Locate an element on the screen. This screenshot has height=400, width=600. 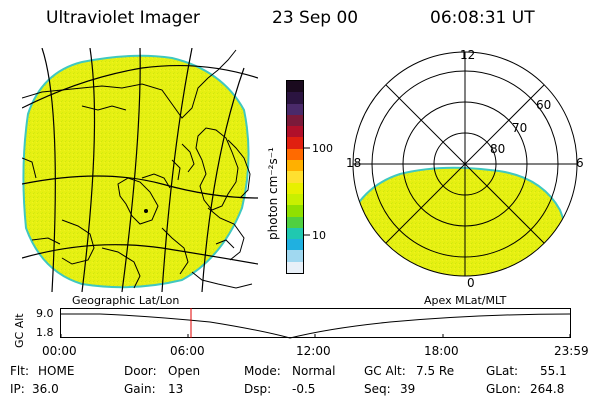
flt-value: HOME is located at coordinates (56, 371).